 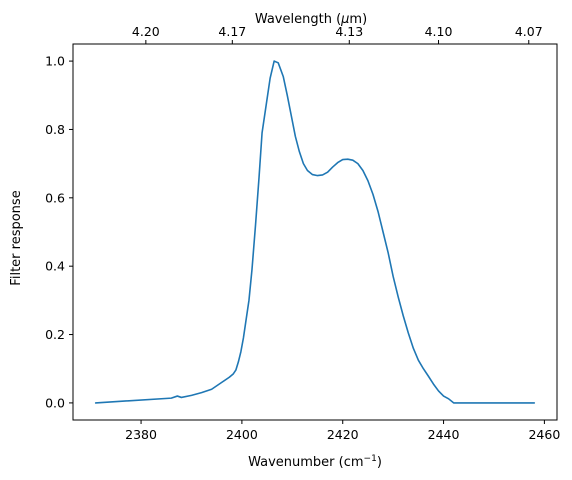 What do you see at coordinates (55, 61) in the screenshot?
I see `y-tick-label: 1.0` at bounding box center [55, 61].